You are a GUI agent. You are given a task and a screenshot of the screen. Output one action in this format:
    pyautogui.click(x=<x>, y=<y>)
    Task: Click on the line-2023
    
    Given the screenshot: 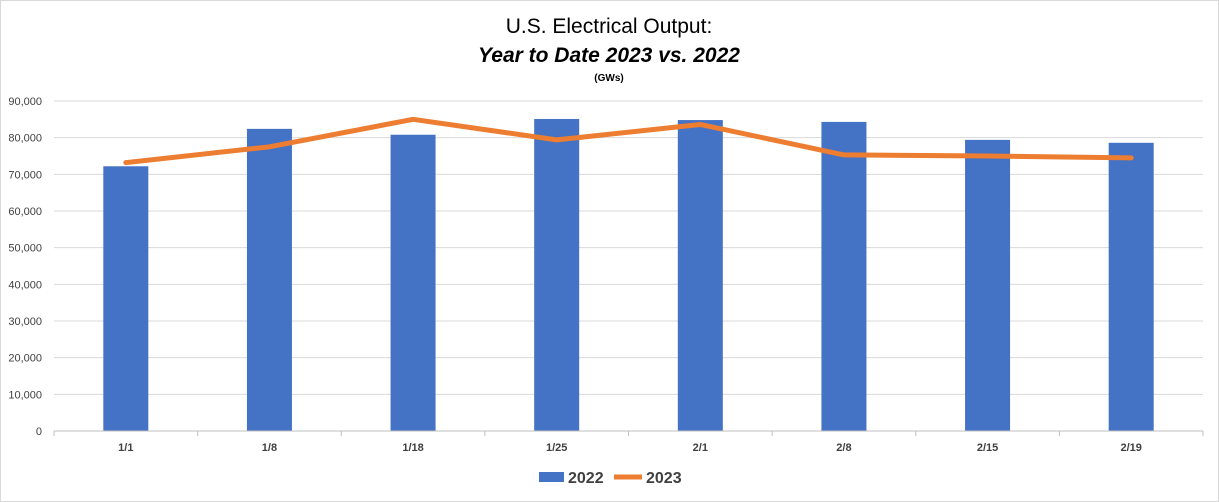 What is the action you would take?
    pyautogui.click(x=628, y=141)
    